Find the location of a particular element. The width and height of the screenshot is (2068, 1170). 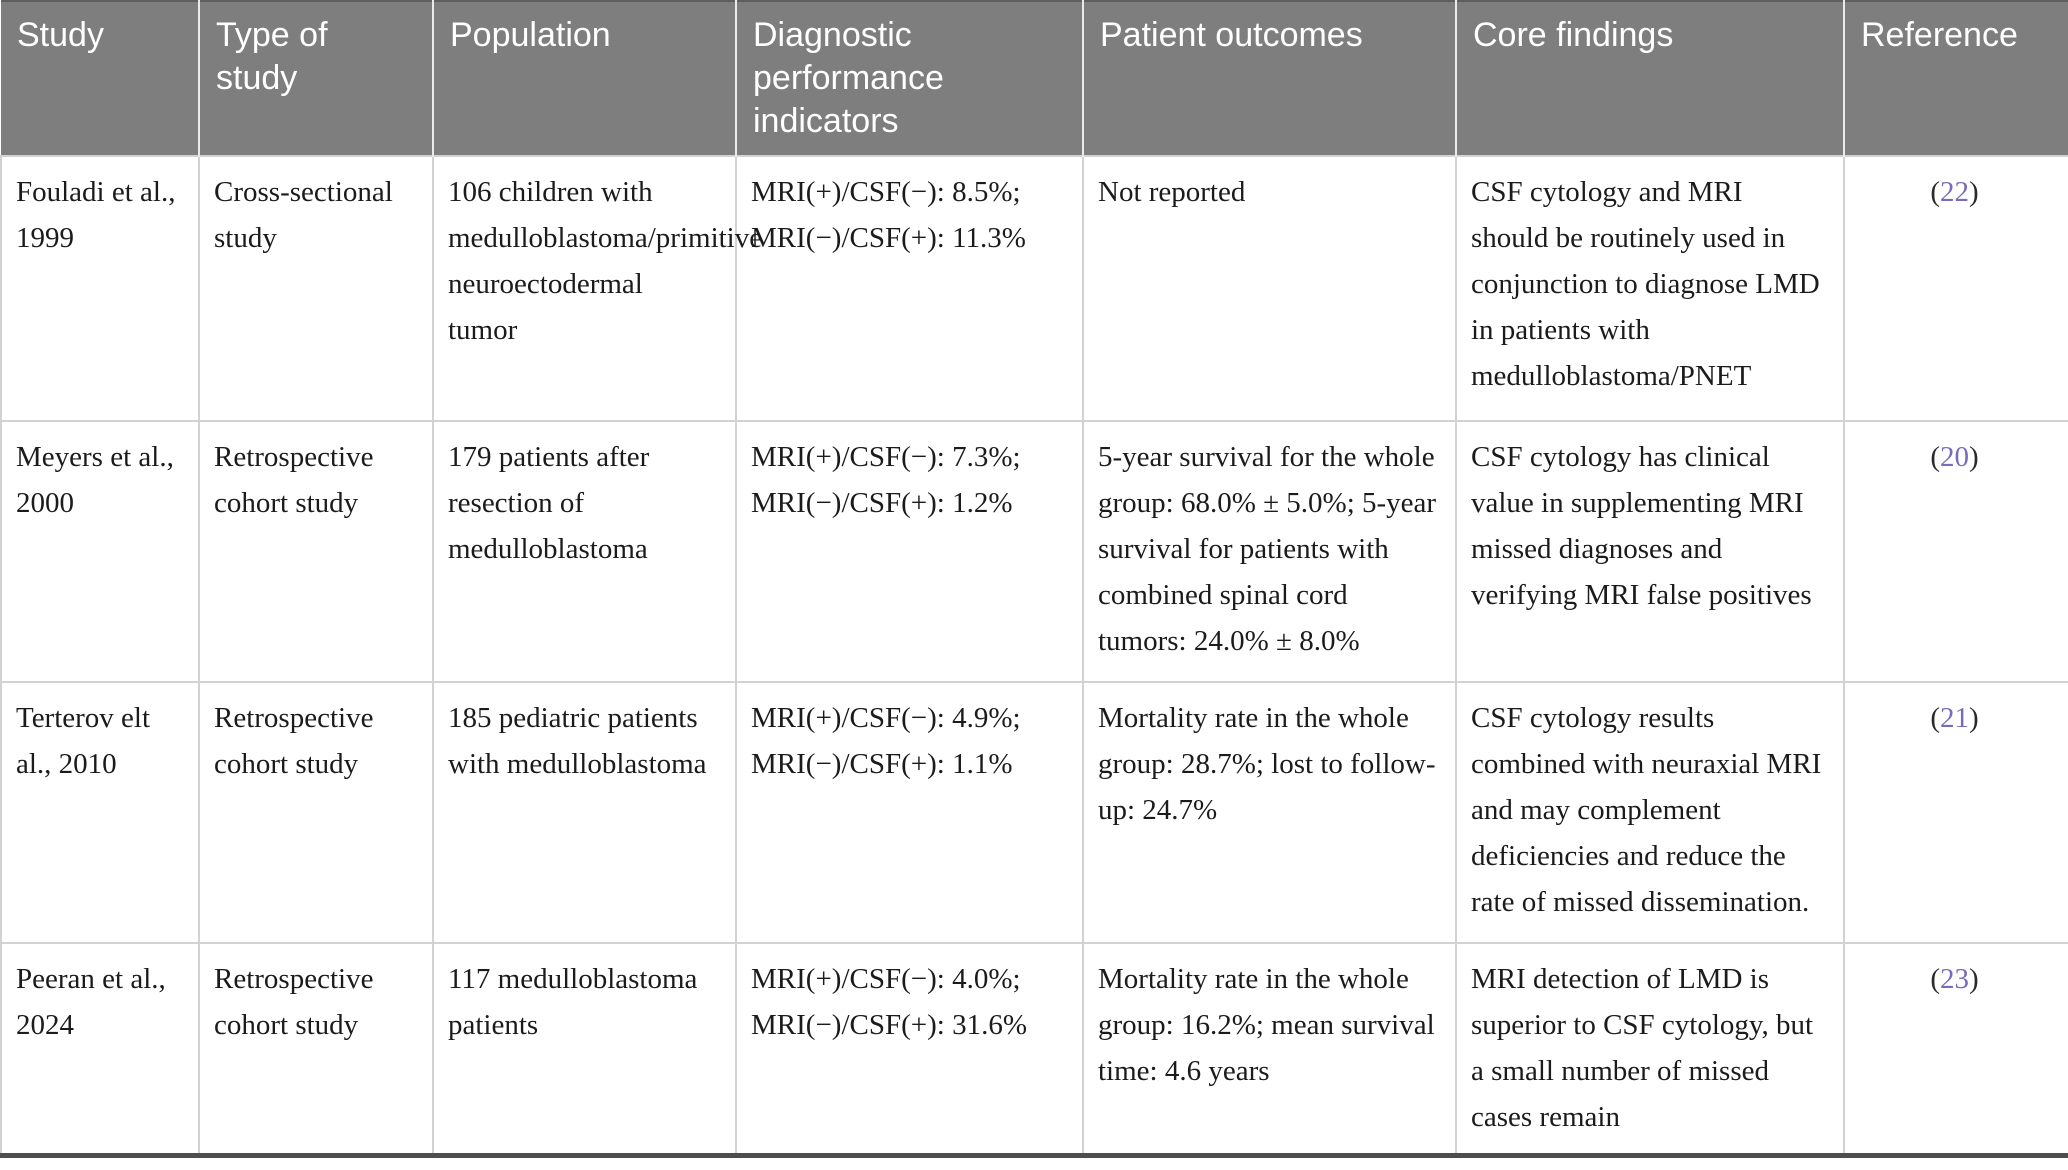

cell-population: 117 medulloblastoma patients is located at coordinates (584, 1049).